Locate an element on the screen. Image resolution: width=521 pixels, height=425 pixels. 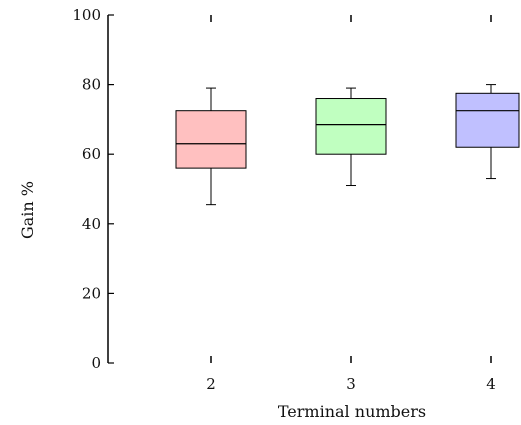
x-axis-label: Terminal numbers is located at coordinates (352, 411).